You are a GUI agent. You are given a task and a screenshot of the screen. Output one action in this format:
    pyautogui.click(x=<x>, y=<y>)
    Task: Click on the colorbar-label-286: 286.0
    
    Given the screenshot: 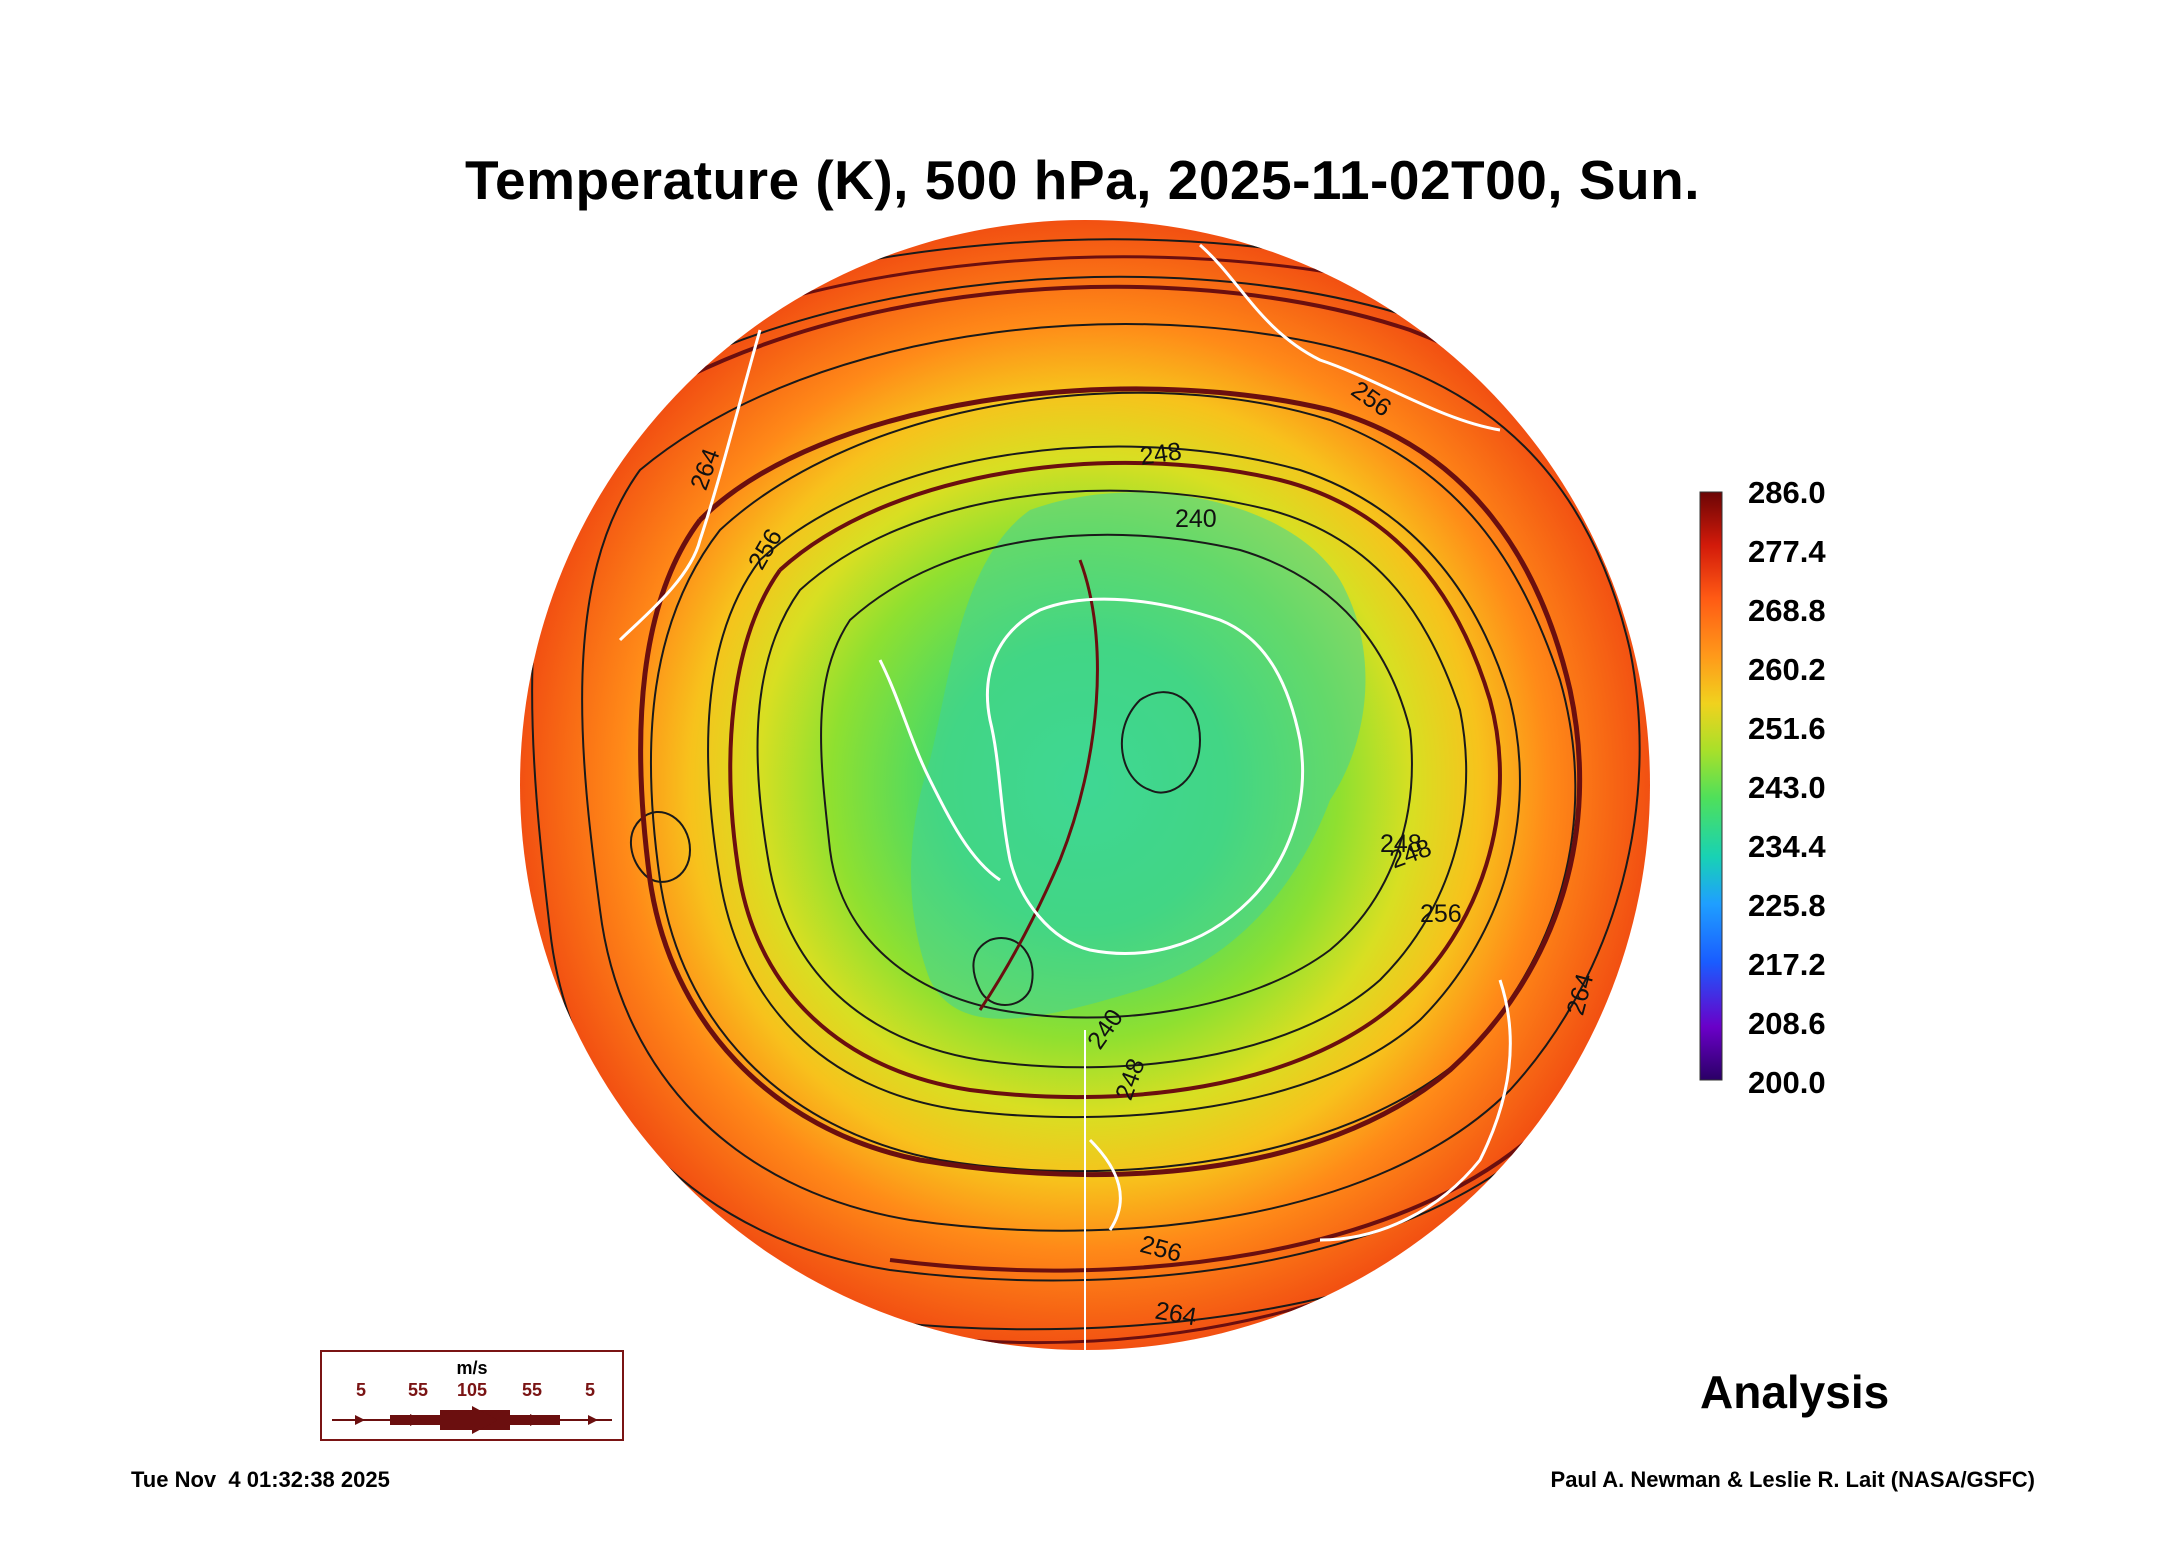 What is the action you would take?
    pyautogui.click(x=1787, y=492)
    